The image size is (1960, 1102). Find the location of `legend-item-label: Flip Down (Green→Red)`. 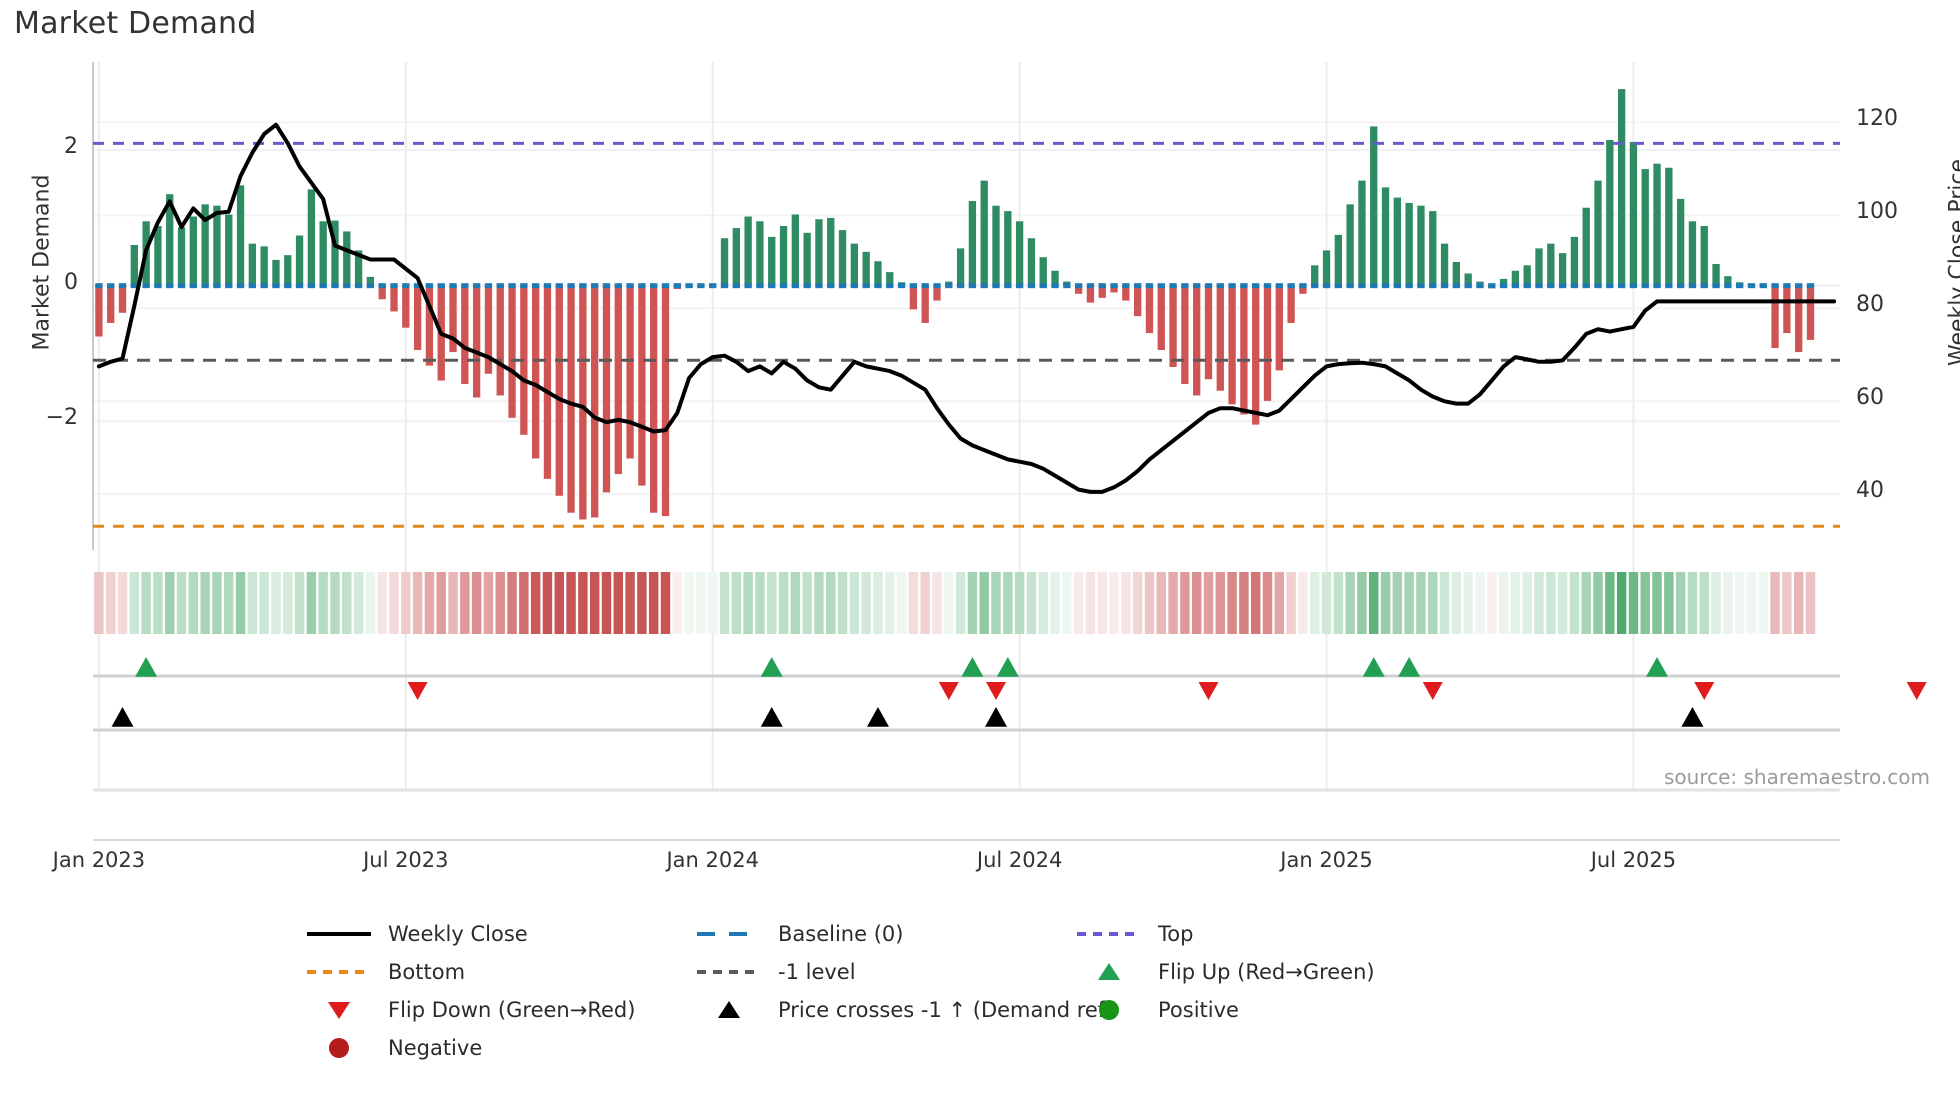

legend-item-label: Flip Down (Green→Red) is located at coordinates (512, 1010).